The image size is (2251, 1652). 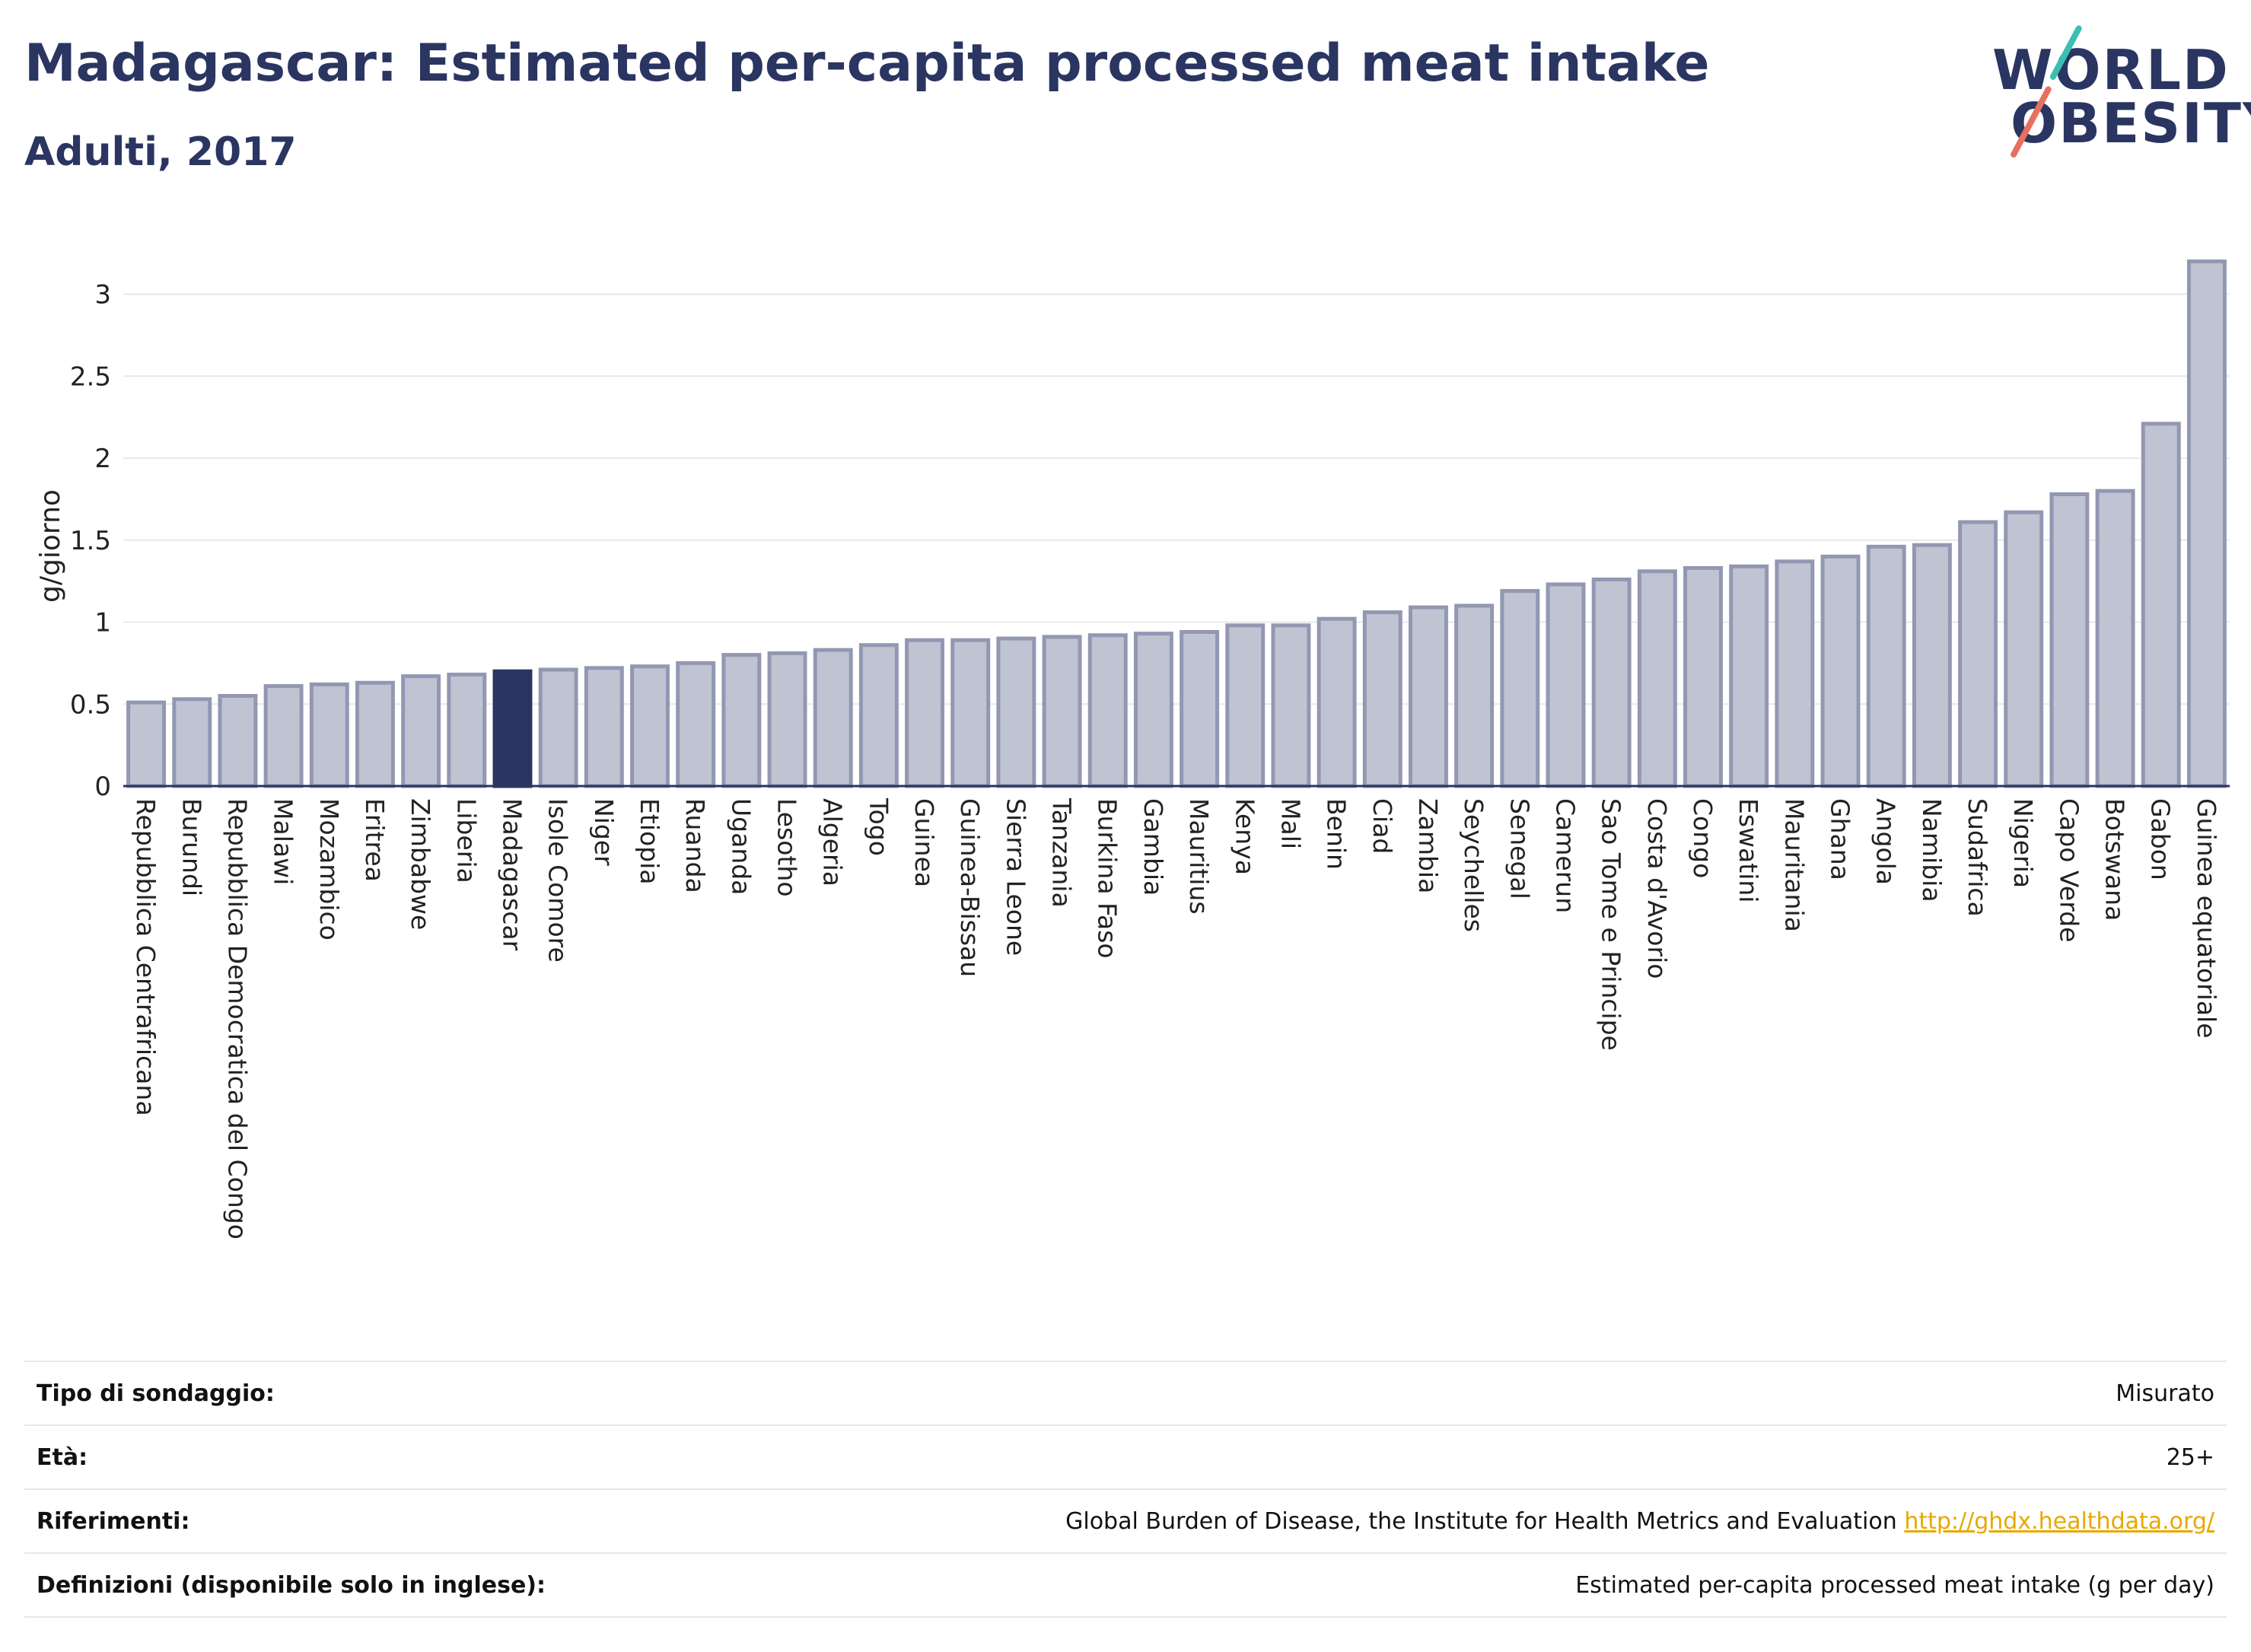 What do you see at coordinates (1932, 665) in the screenshot?
I see `bar-namibia` at bounding box center [1932, 665].